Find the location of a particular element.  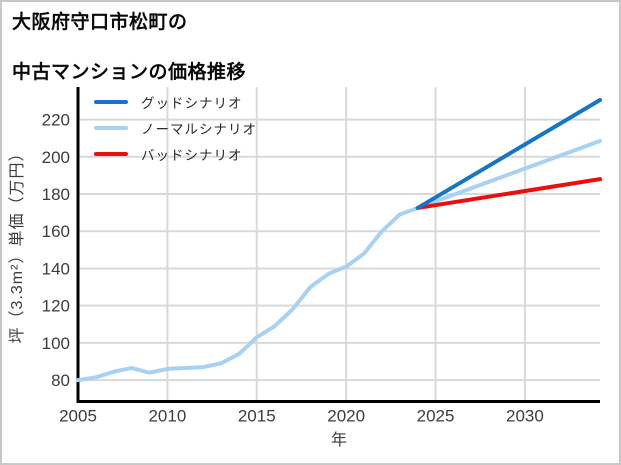

legend-item-normal-scenario: ノーマルシナリオ is located at coordinates (175, 128).